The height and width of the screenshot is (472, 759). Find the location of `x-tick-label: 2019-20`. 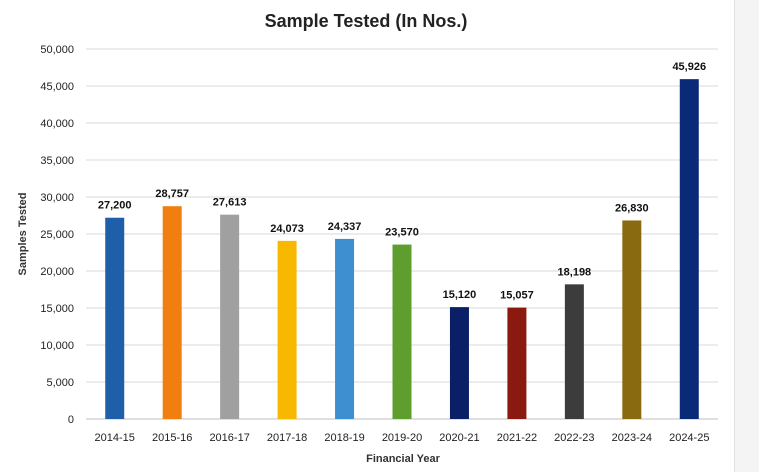

x-tick-label: 2019-20 is located at coordinates (402, 438).